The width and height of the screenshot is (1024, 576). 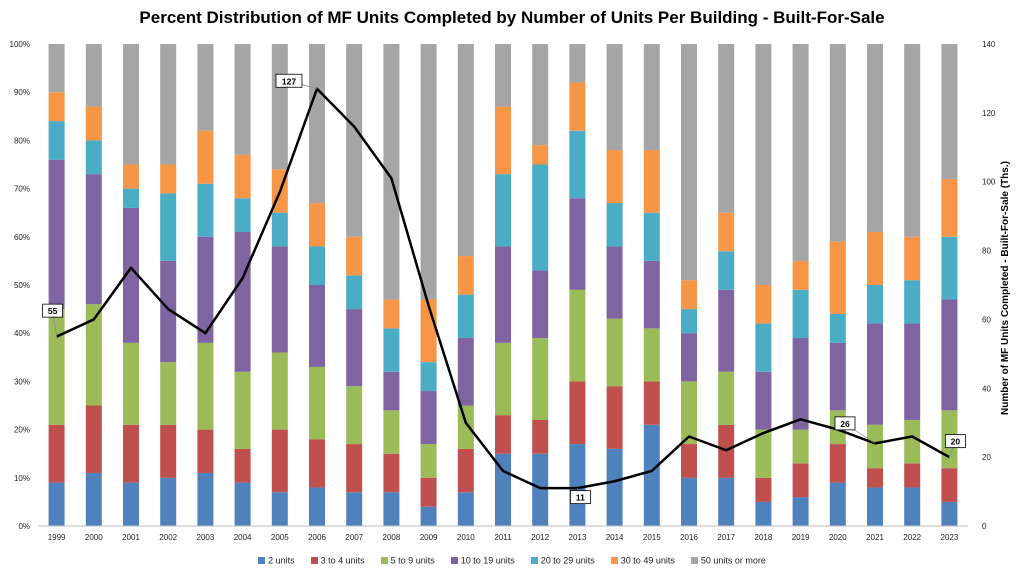 What do you see at coordinates (429, 537) in the screenshot?
I see `x-tick-label: 2009` at bounding box center [429, 537].